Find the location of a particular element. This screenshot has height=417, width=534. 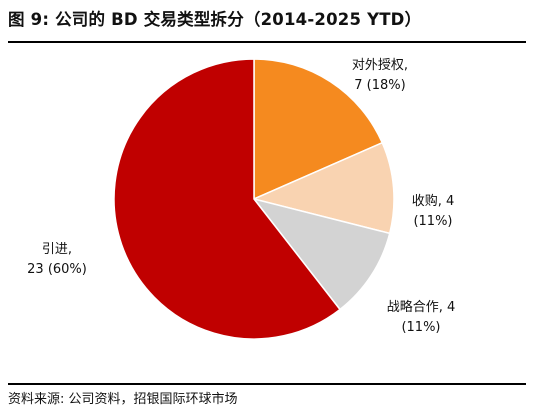

slice-label-1: 对外授权, 7 (18%) is located at coordinates (380, 75).